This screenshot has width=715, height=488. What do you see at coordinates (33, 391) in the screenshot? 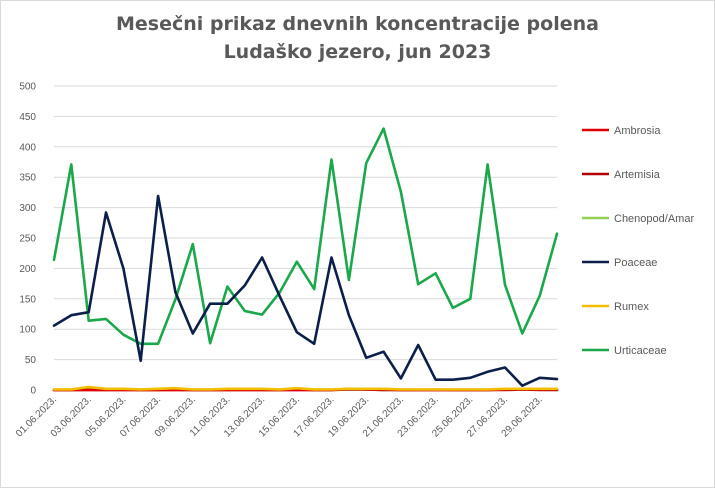
I see `y-tick-label: 0` at bounding box center [33, 391].